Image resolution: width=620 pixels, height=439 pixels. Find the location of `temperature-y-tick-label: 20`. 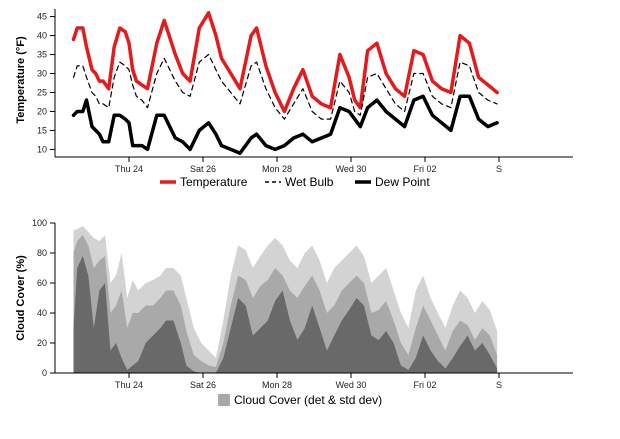

temperature-y-tick-label: 20 is located at coordinates (42, 111).